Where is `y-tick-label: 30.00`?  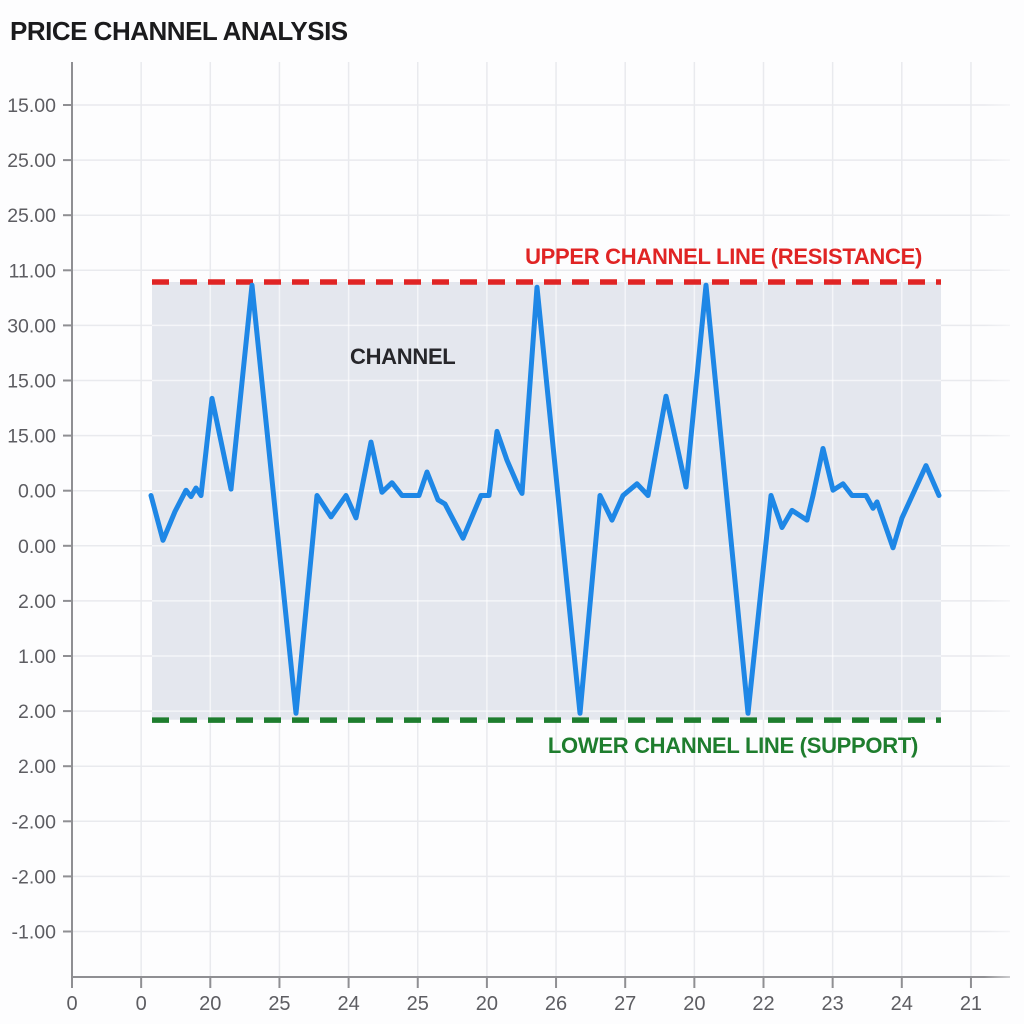
y-tick-label: 30.00 is located at coordinates (31, 326).